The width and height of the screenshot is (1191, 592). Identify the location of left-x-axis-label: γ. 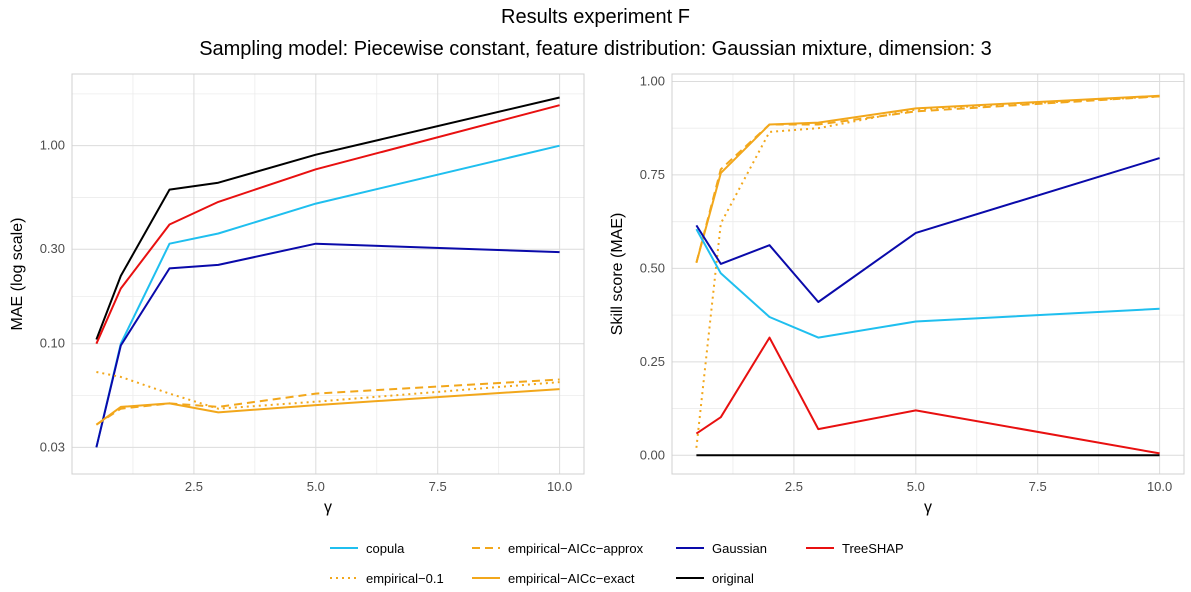
(328, 507).